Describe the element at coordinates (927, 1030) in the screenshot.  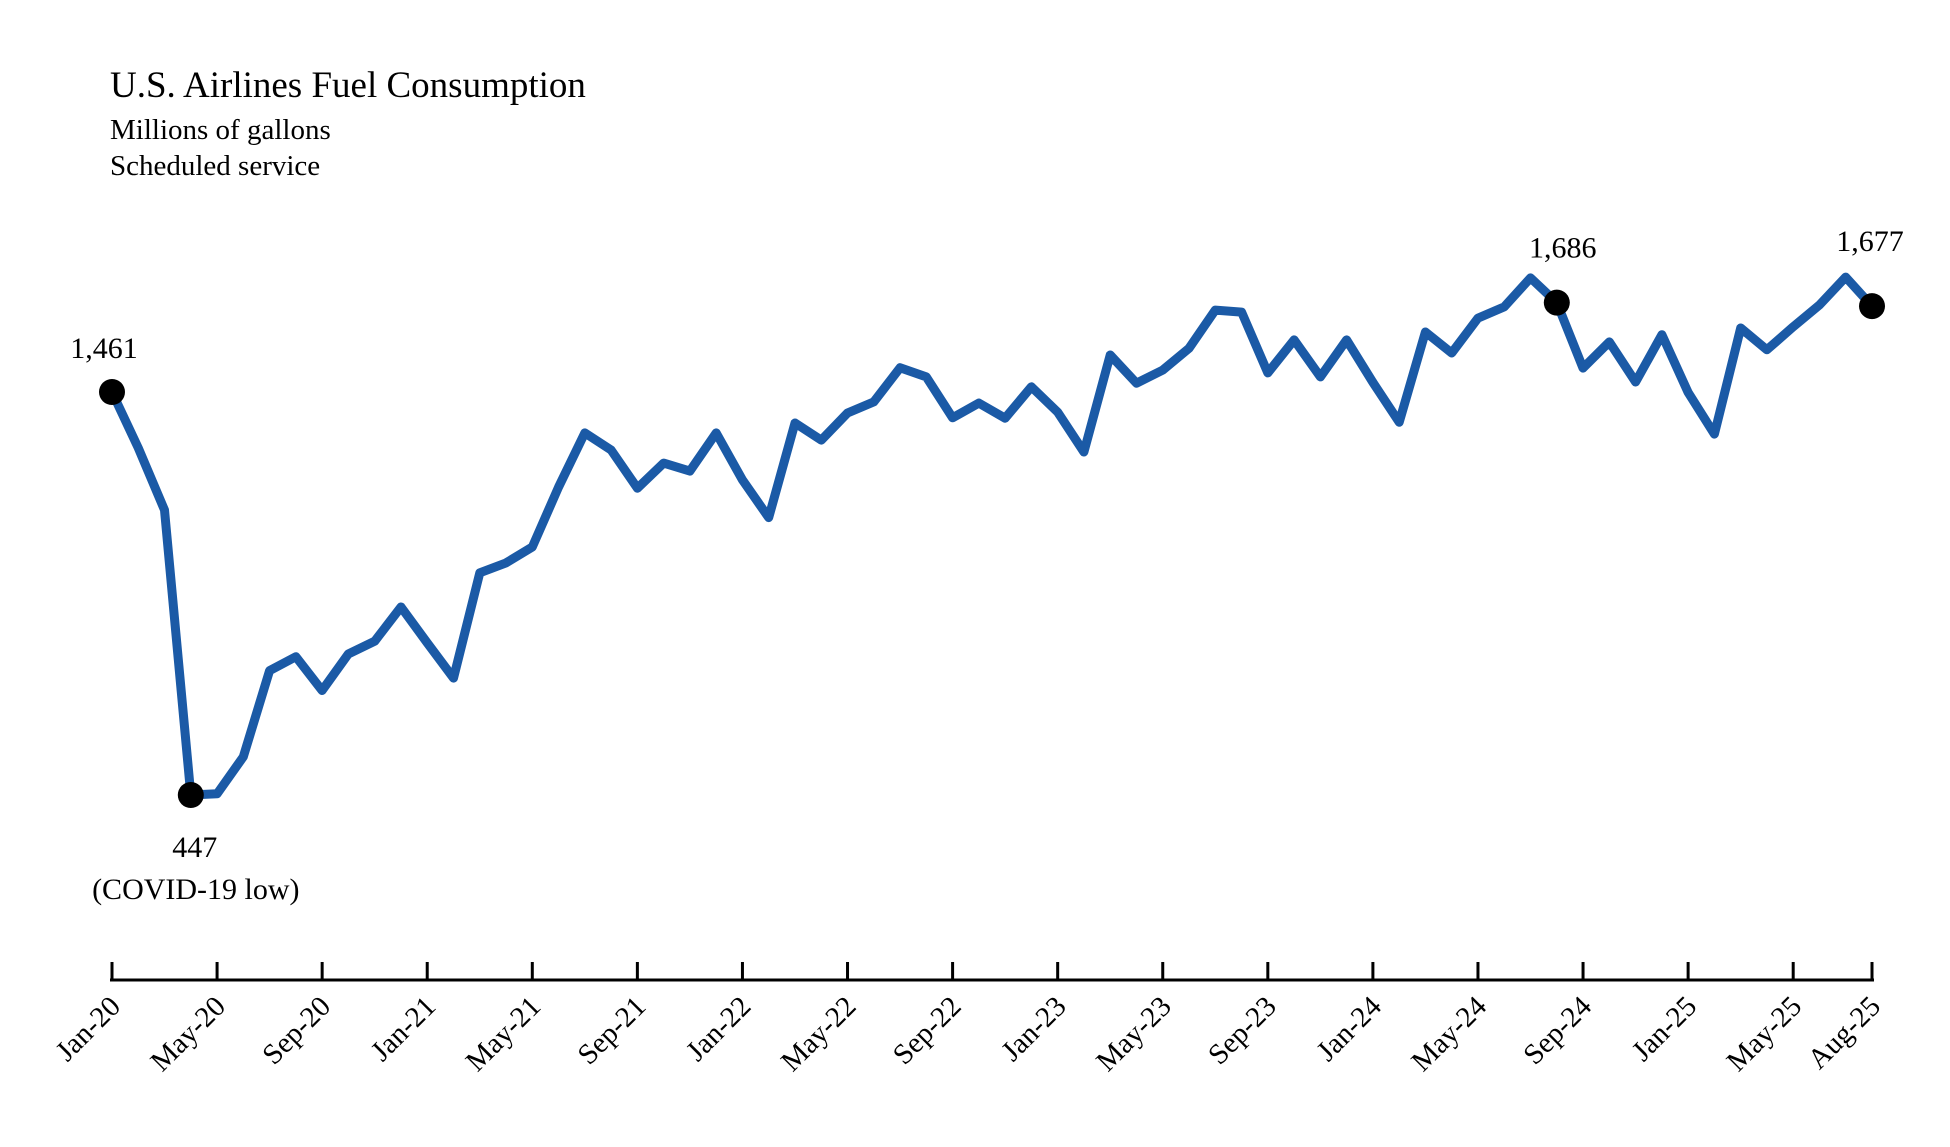
I see `axis-tick-label: Sep-22` at that location.